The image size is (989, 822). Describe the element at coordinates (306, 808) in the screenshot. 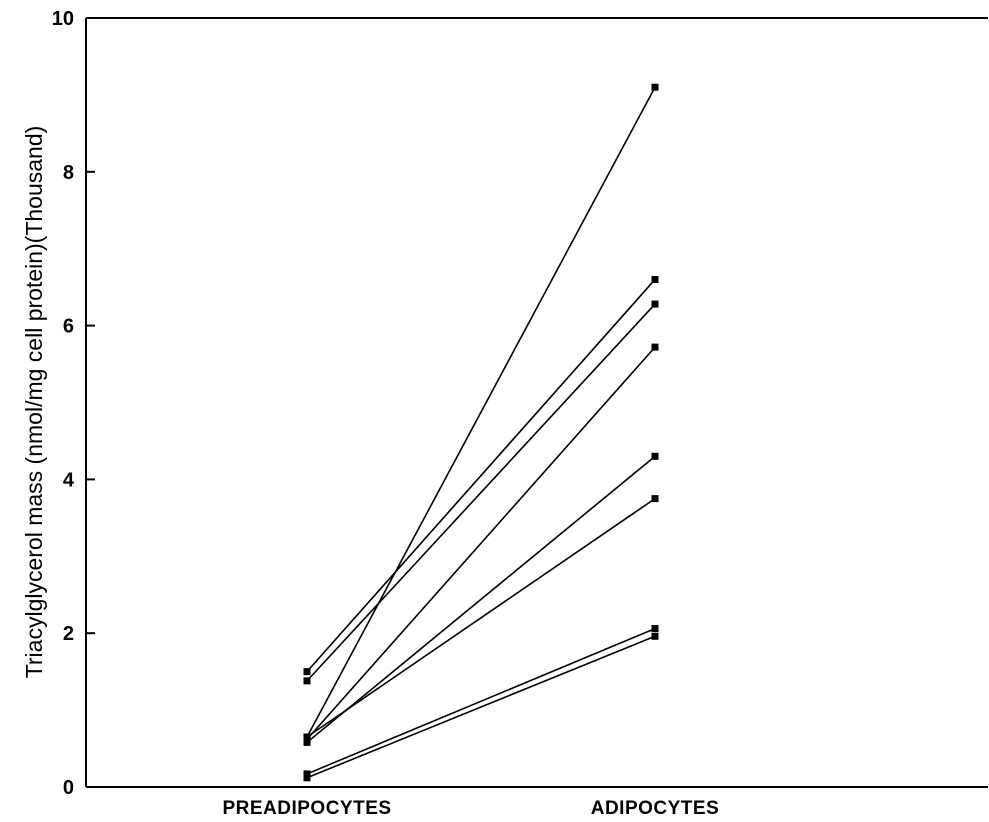

I see `x-category-label: PREADIPOCYTES` at that location.